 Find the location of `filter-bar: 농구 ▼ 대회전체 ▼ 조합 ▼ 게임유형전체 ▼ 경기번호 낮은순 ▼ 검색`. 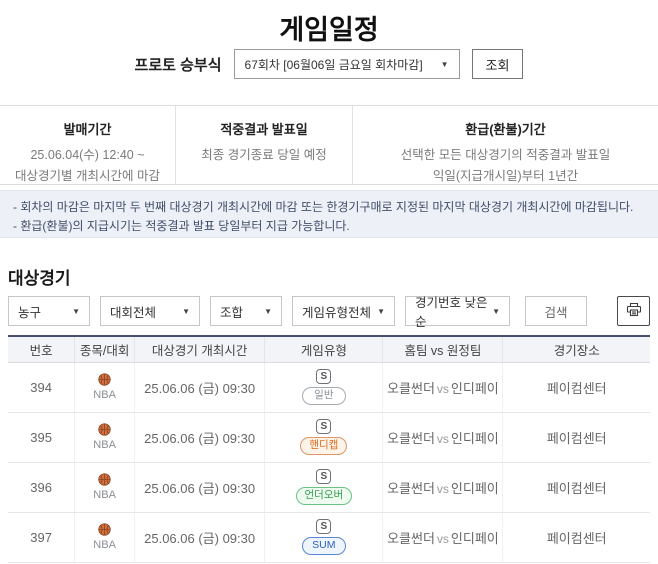

filter-bar: 농구 ▼ 대회전체 ▼ 조합 ▼ 게임유형전체 ▼ 경기번호 낮은순 ▼ 검색 is located at coordinates (329, 312).